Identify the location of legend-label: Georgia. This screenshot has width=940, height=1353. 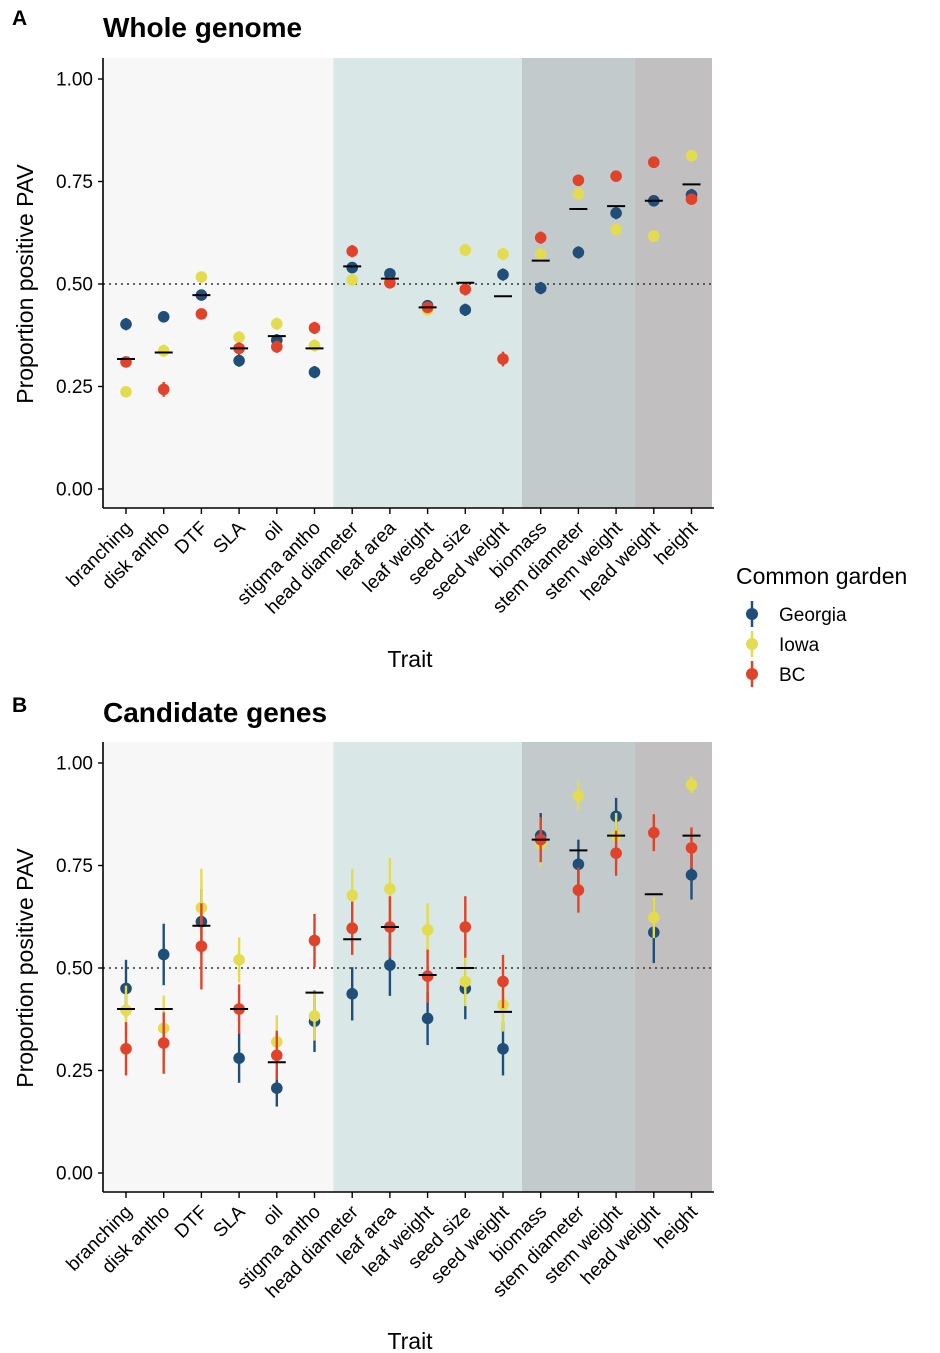
(813, 615).